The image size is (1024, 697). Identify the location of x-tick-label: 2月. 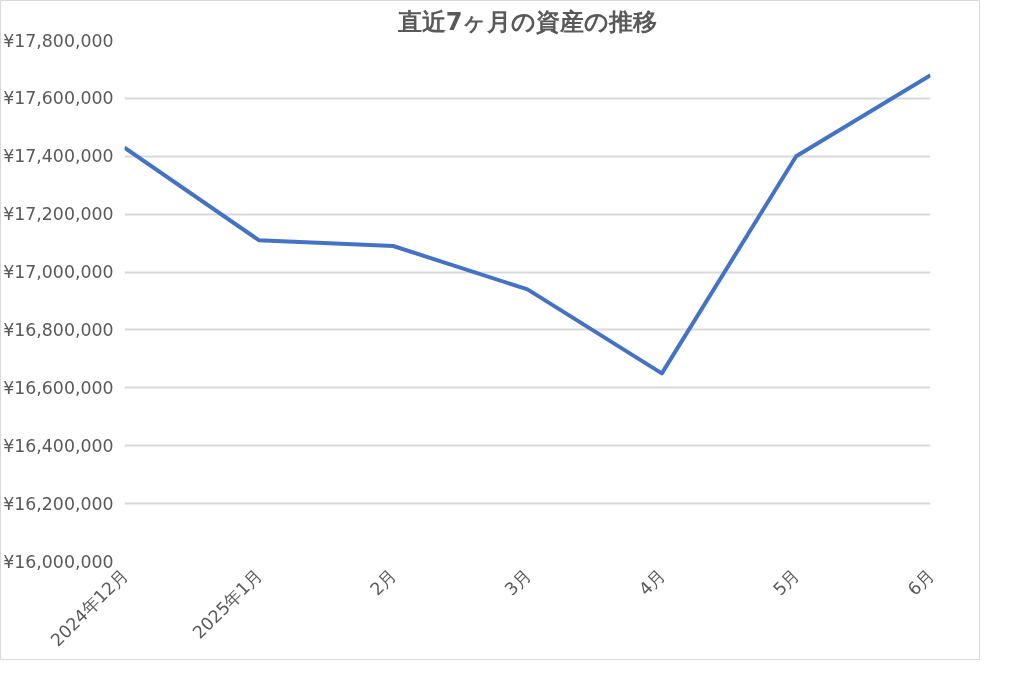
(383, 582).